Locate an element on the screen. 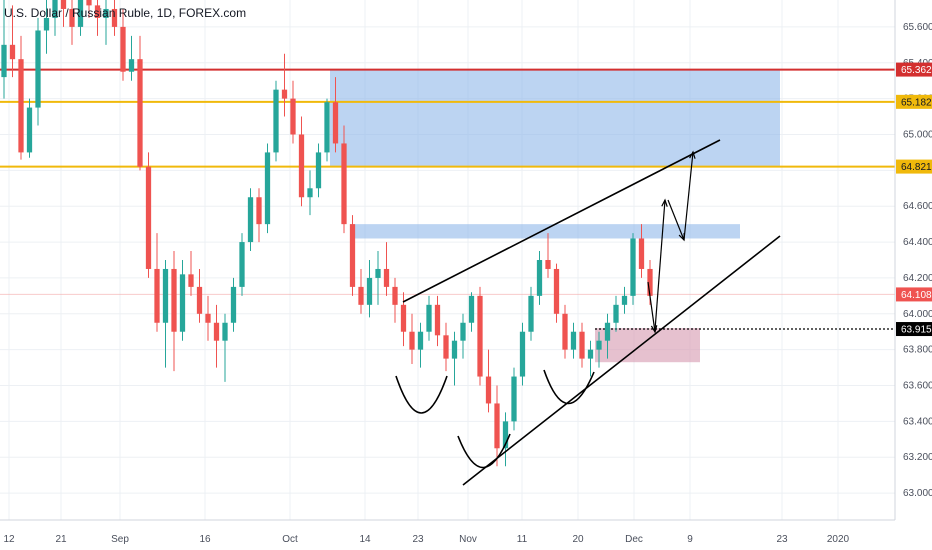 The image size is (932, 550). price-tick-label: 63.800 is located at coordinates (917, 350).